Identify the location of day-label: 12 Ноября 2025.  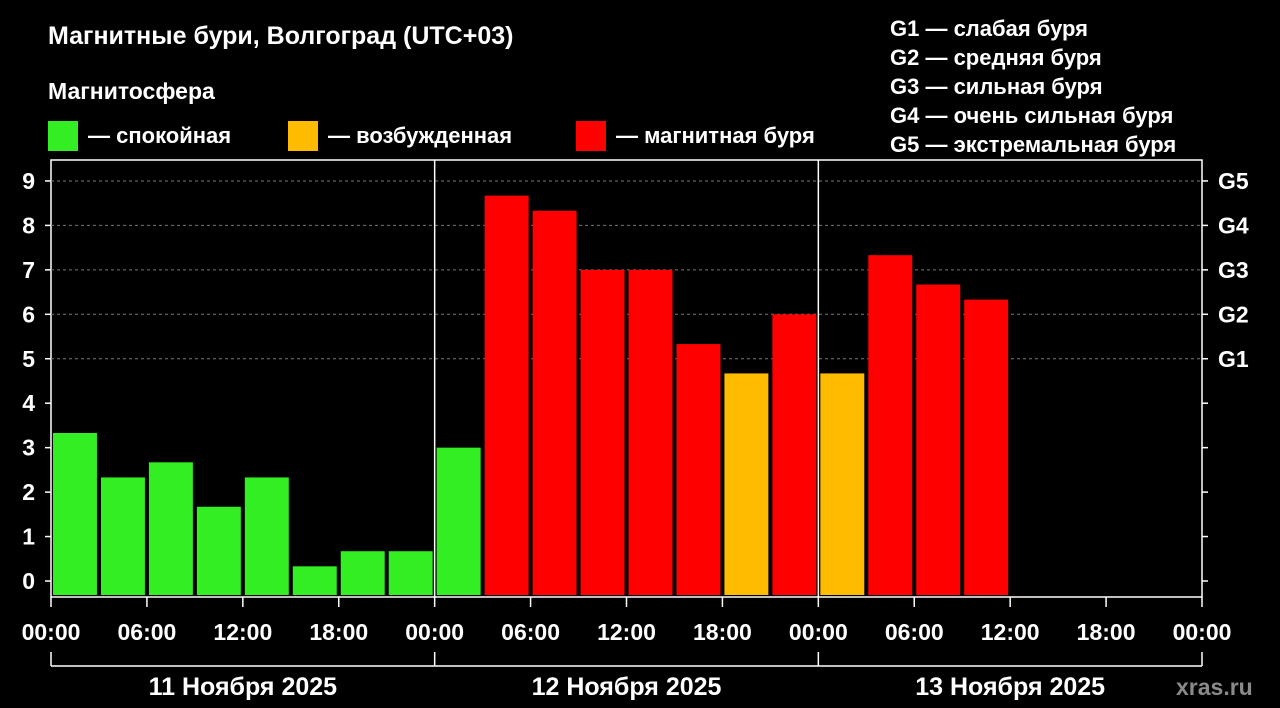
(627, 687).